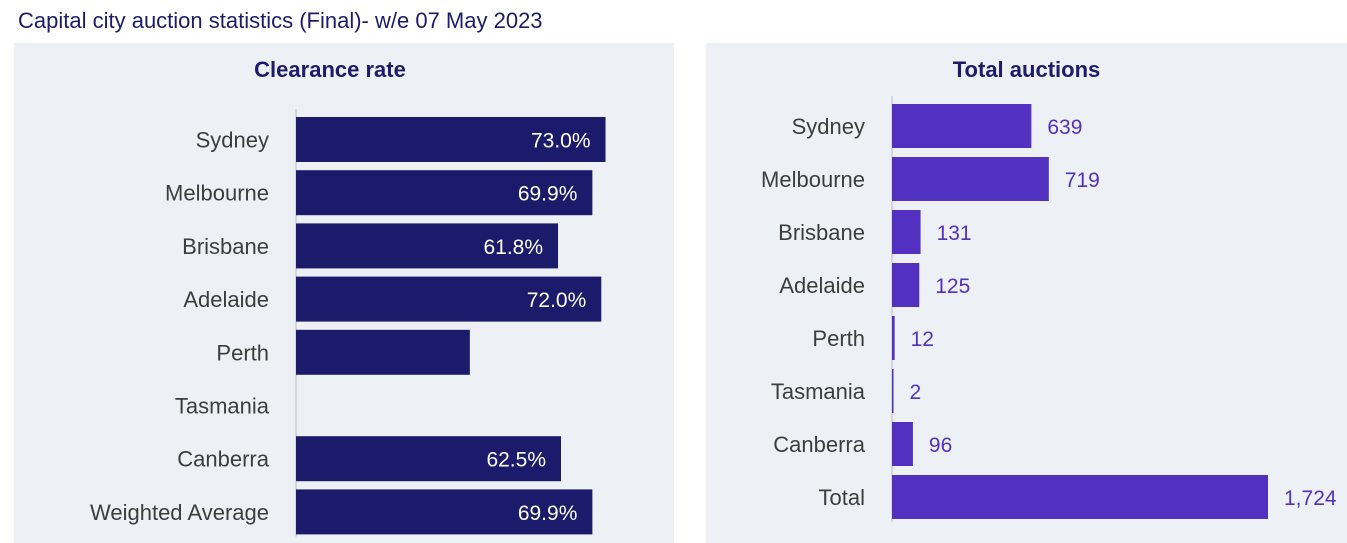 This screenshot has width=1347, height=543. What do you see at coordinates (902, 444) in the screenshot?
I see `bar-auctions-canberra` at bounding box center [902, 444].